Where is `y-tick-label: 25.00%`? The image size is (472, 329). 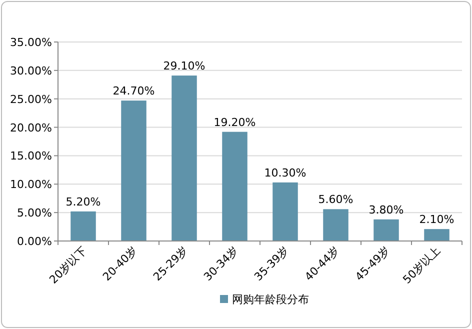
y-tick-label: 25.00% is located at coordinates (31, 99).